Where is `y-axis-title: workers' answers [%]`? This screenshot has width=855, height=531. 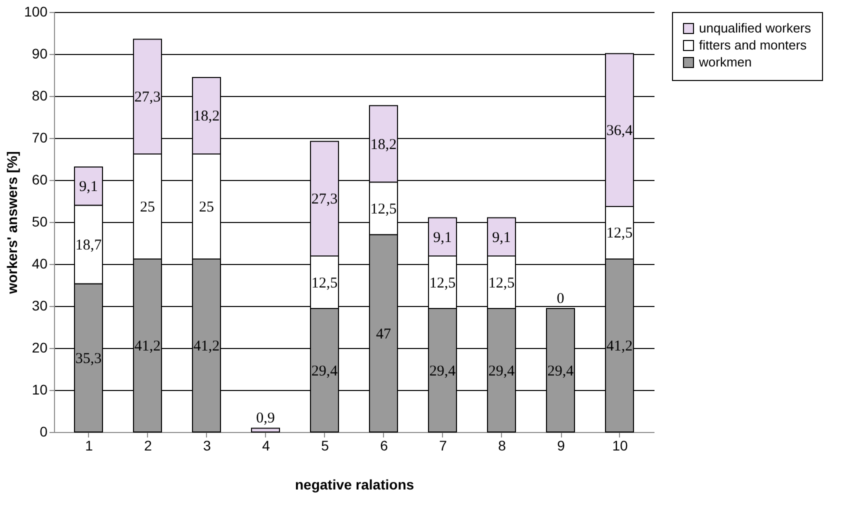
y-axis-title: workers' answers [%] is located at coordinates (12, 223).